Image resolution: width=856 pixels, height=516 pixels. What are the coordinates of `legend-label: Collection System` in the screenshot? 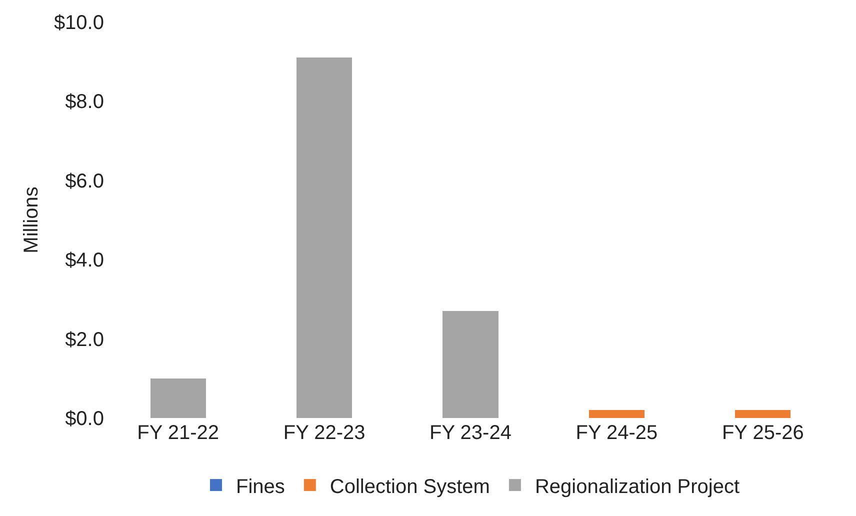 It's located at (410, 487).